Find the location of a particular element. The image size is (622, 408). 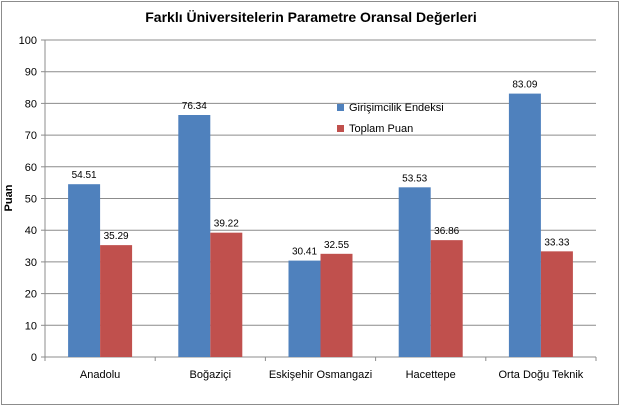

y-tick-label: 80 is located at coordinates (31, 104).